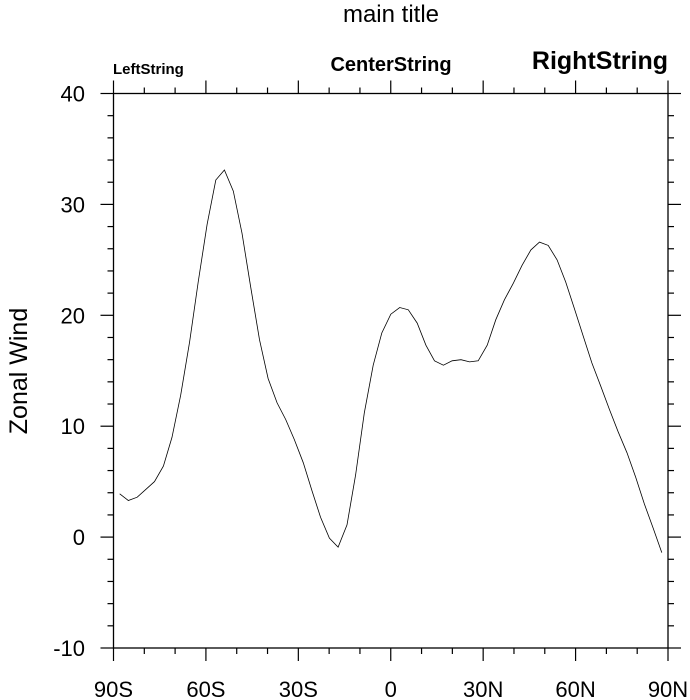  I want to click on x-tick-label: 60S, so click(205, 688).